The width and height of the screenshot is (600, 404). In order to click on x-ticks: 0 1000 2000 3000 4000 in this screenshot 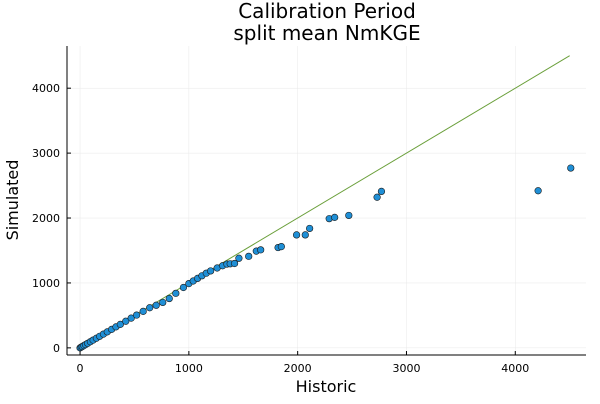, I will do `click(303, 363)`.